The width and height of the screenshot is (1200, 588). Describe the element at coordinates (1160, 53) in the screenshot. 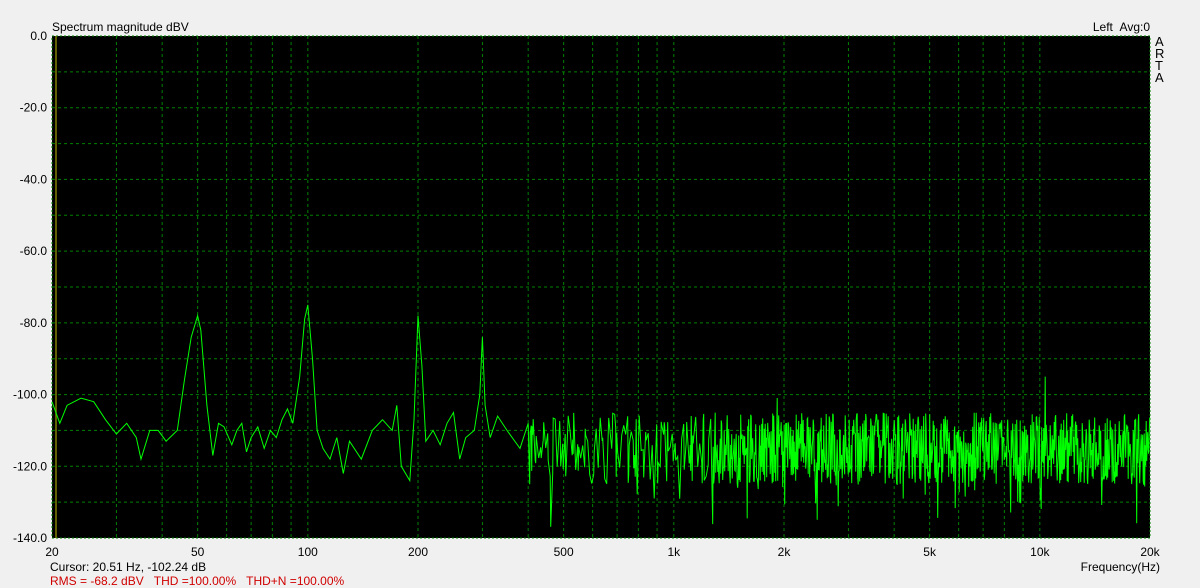

I see `logo-letter: R` at that location.